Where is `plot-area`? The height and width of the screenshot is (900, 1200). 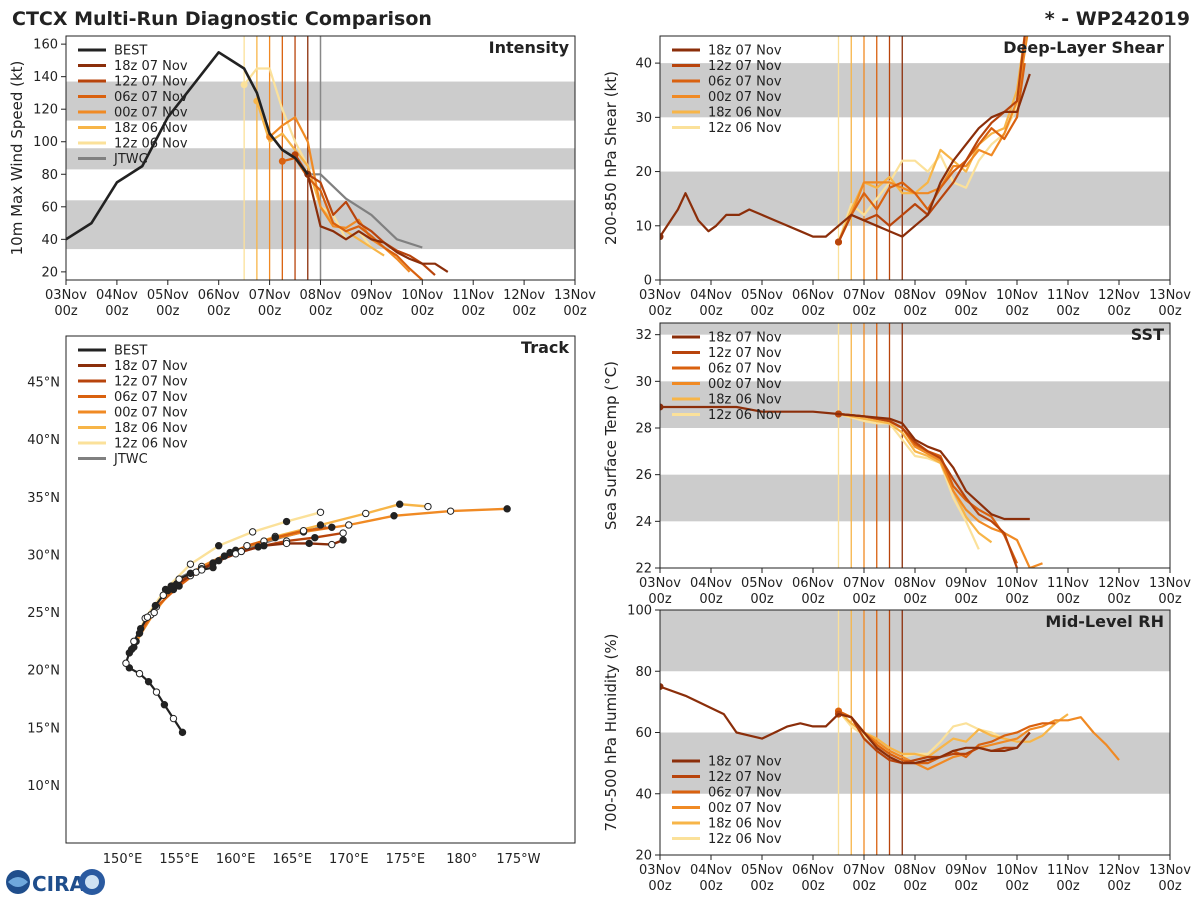
plot-area is located at coordinates (915, 732).